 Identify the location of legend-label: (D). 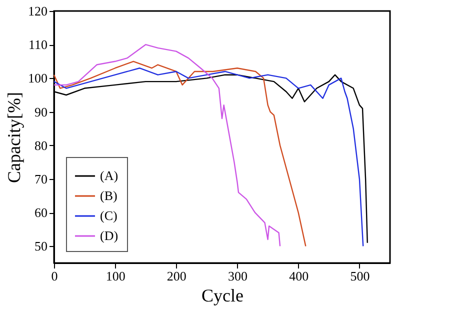
(109, 235).